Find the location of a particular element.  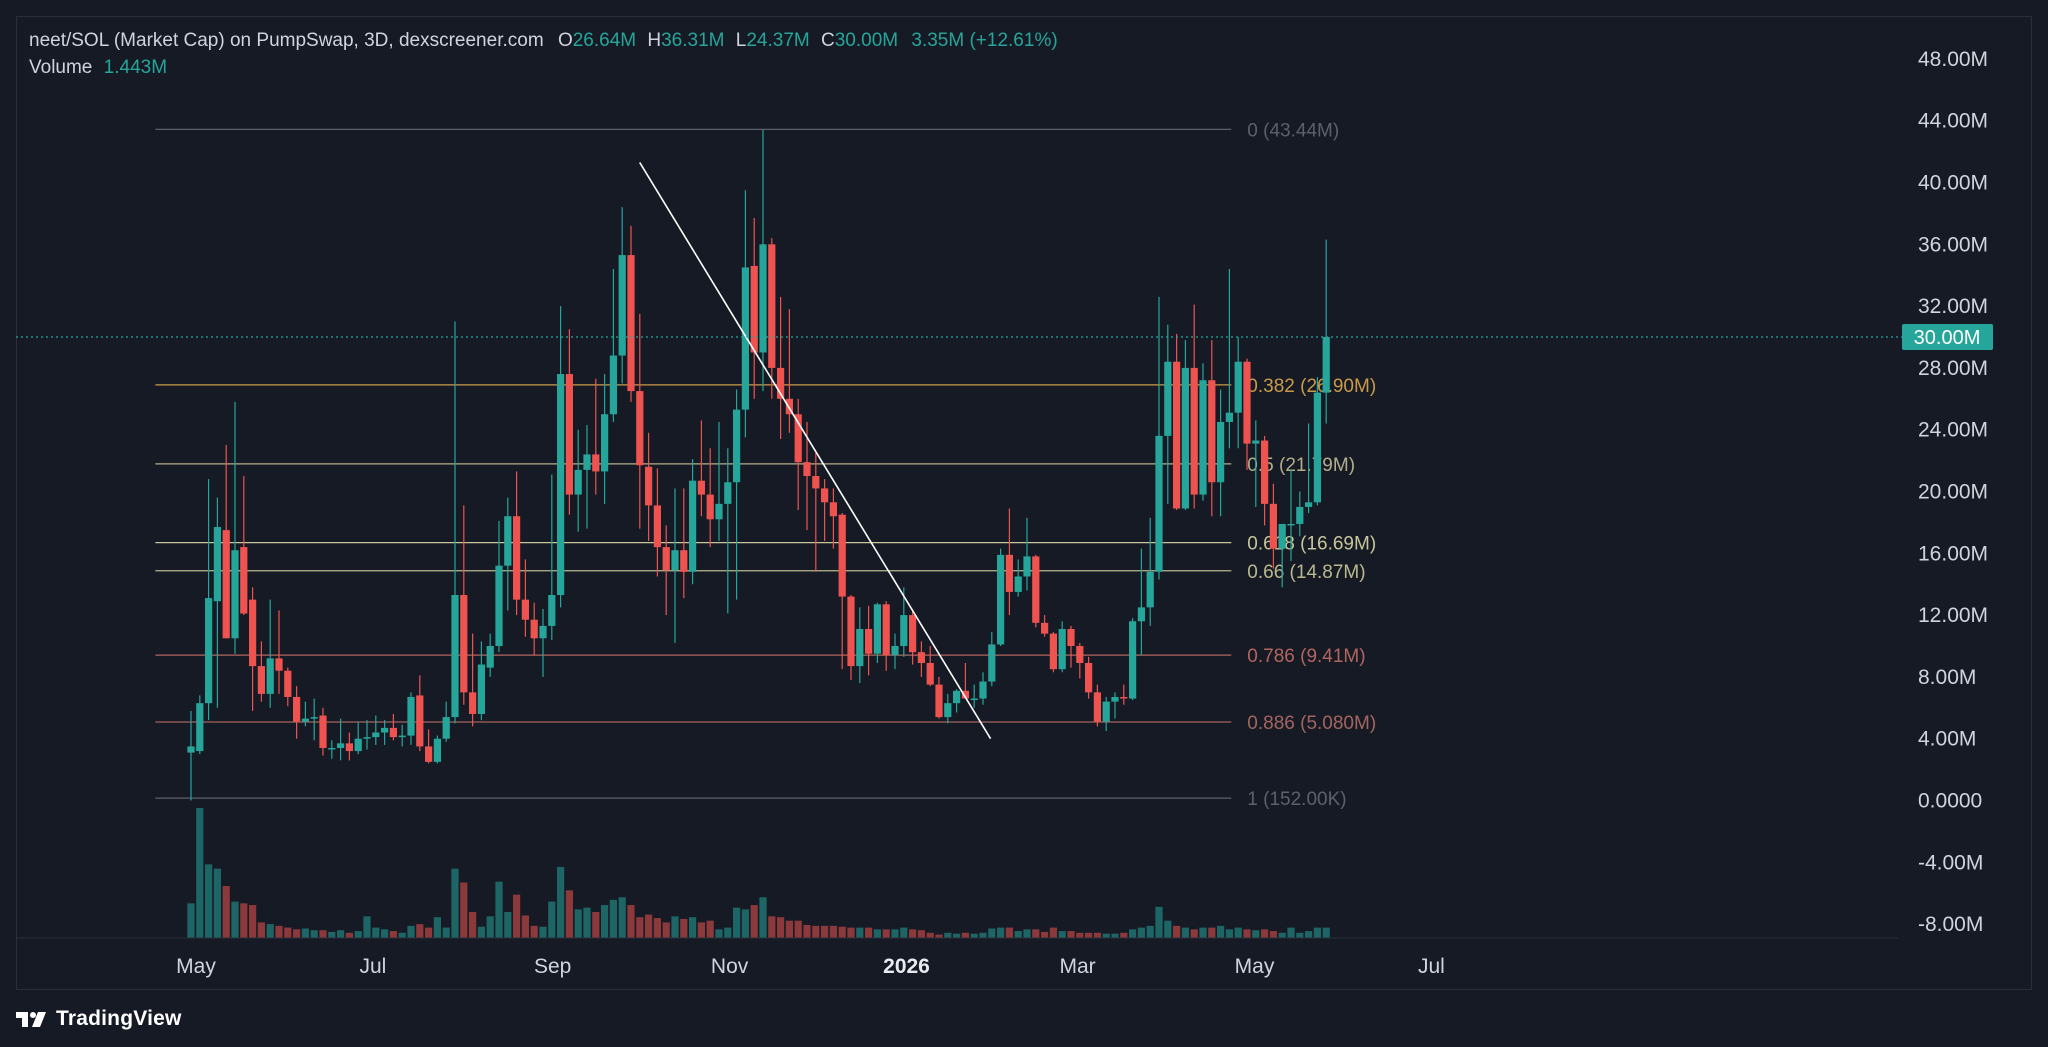

y-tick-label: 0.0000 is located at coordinates (1950, 801).